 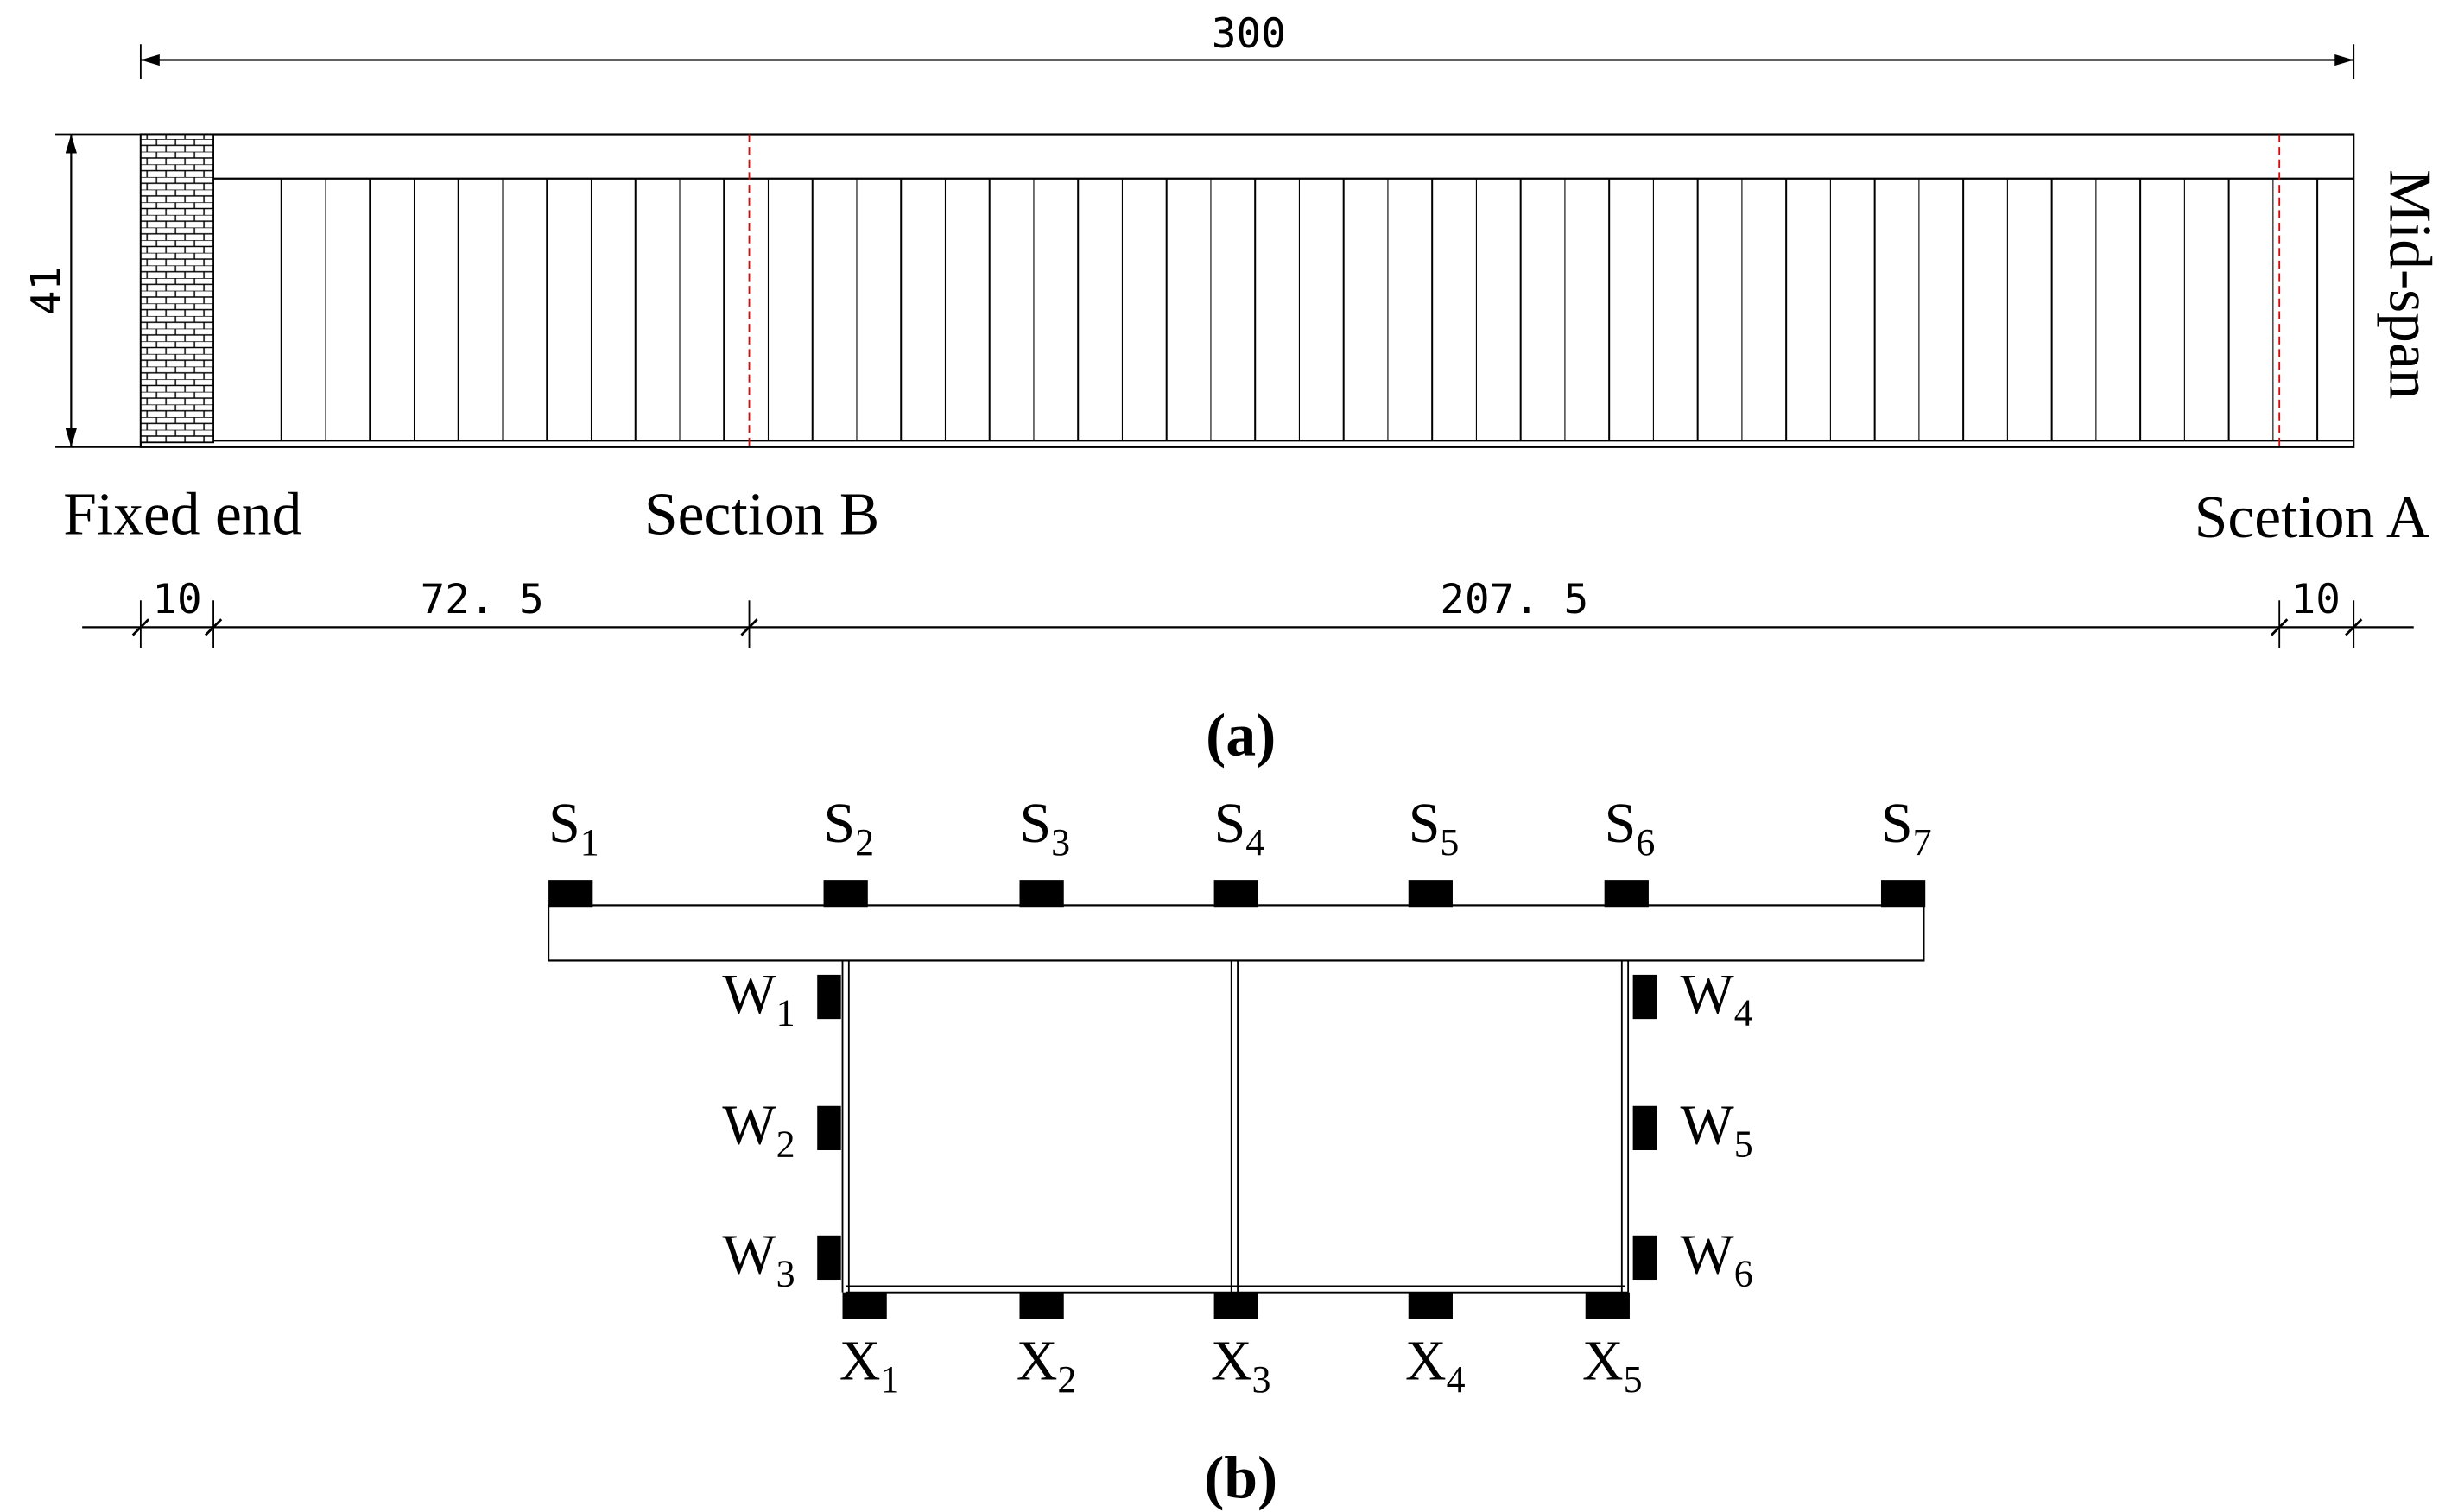 I want to click on sensor-index: 7, so click(x=1923, y=843).